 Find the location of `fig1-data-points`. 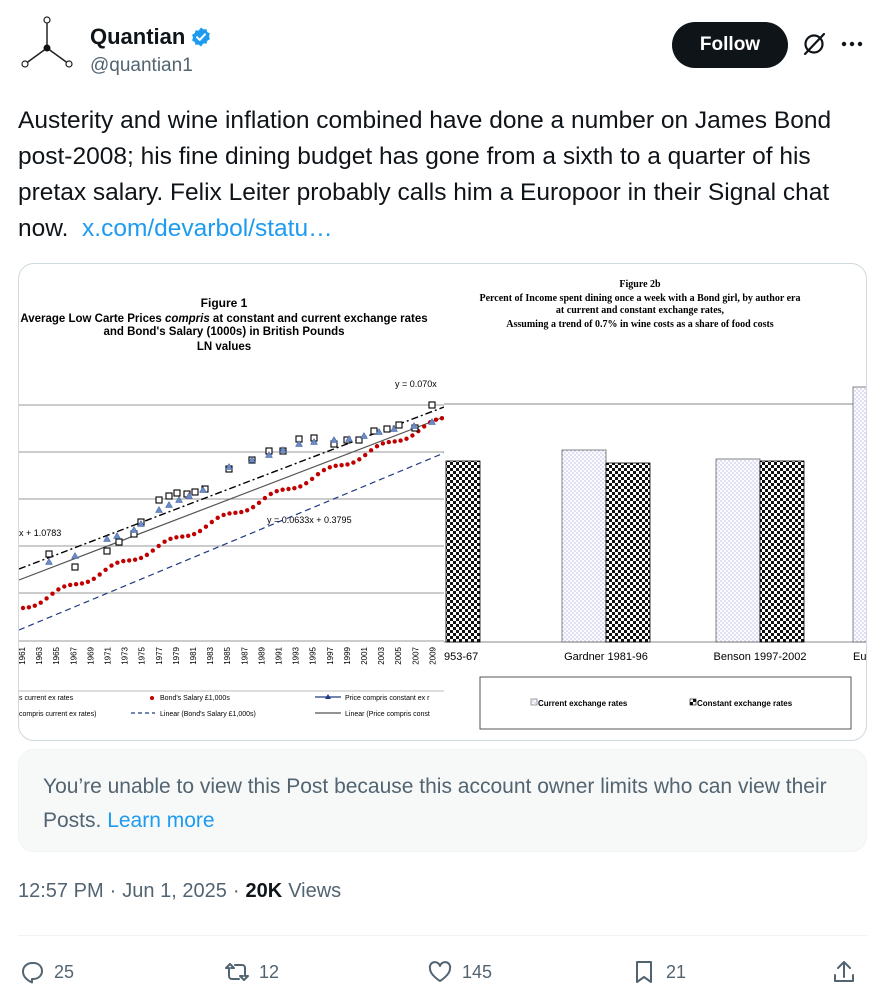

fig1-data-points is located at coordinates (232, 506).